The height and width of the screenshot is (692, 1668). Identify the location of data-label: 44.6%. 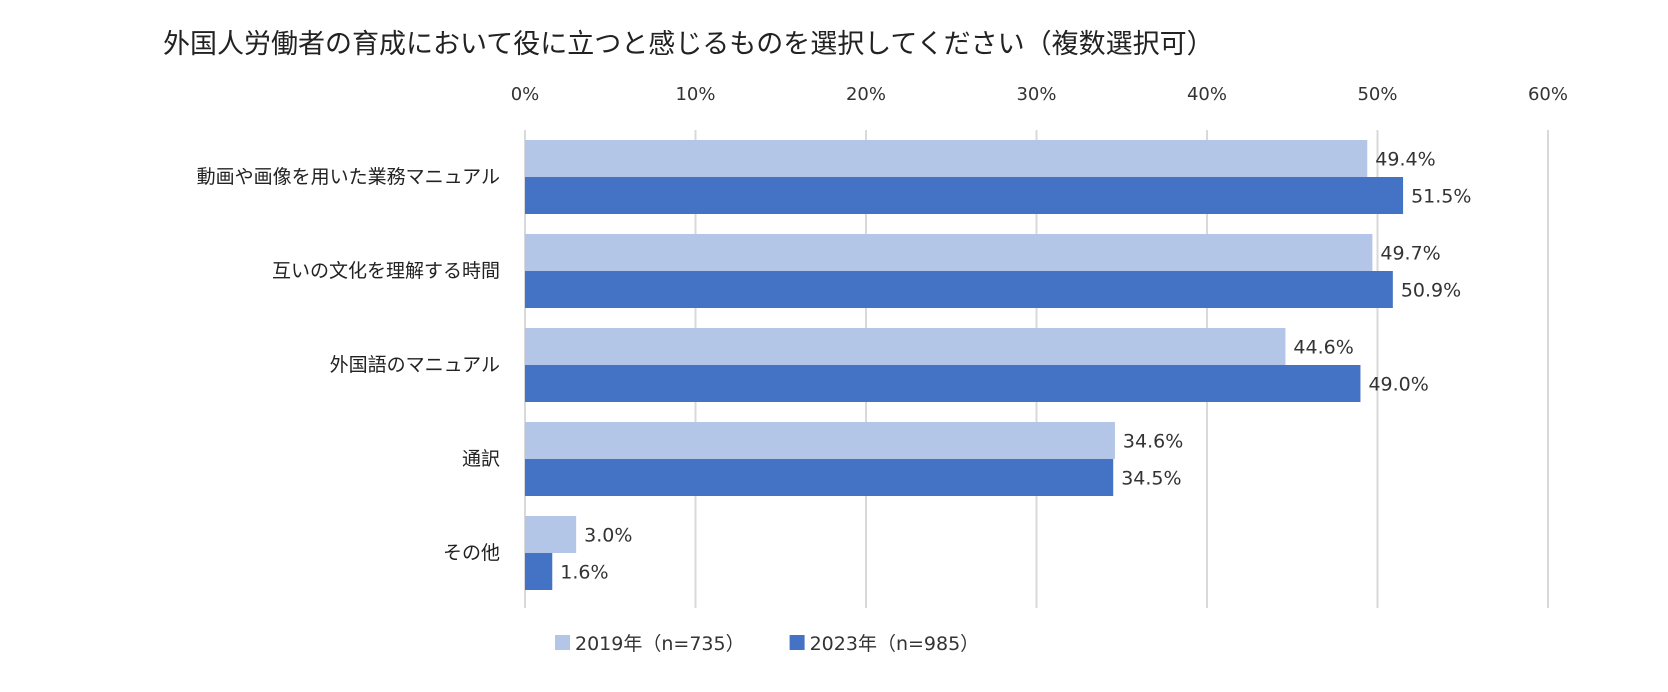
(1323, 348).